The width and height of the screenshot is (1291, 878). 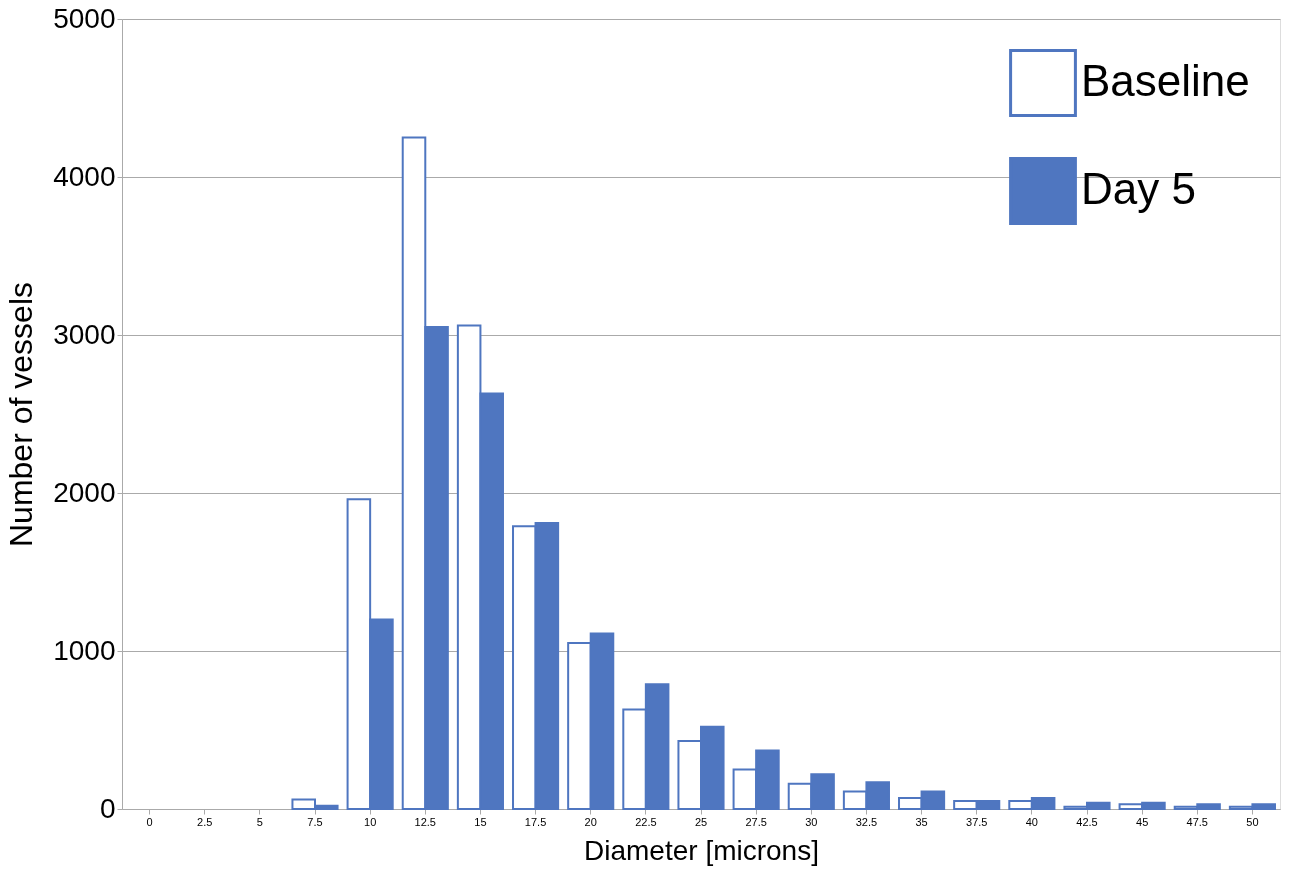 What do you see at coordinates (1165, 80) in the screenshot?
I see `legend-label: Baseline` at bounding box center [1165, 80].